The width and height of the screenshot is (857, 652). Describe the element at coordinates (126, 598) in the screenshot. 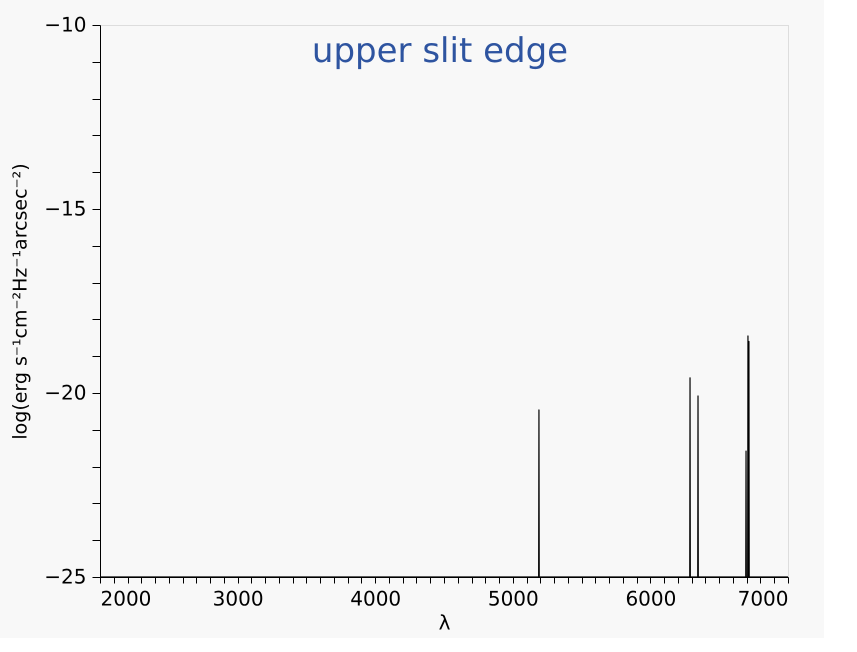

I see `x-tick-label: 2000` at that location.